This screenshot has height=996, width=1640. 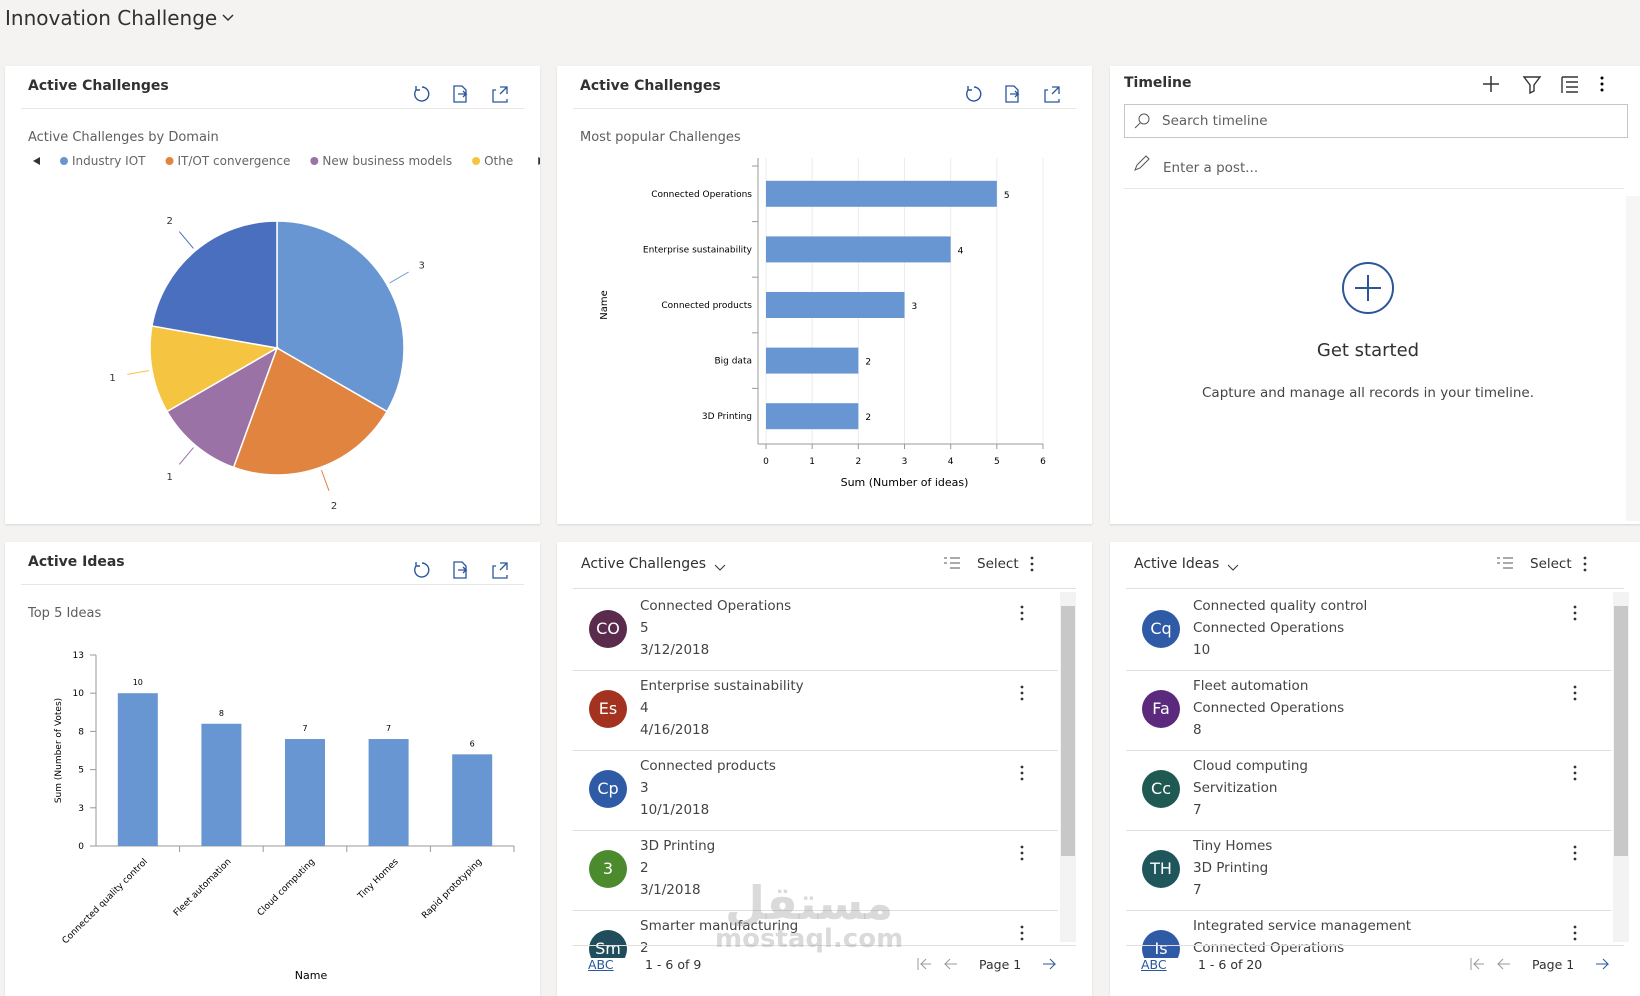 What do you see at coordinates (1376, 121) in the screenshot?
I see `search-box: Search timeline` at bounding box center [1376, 121].